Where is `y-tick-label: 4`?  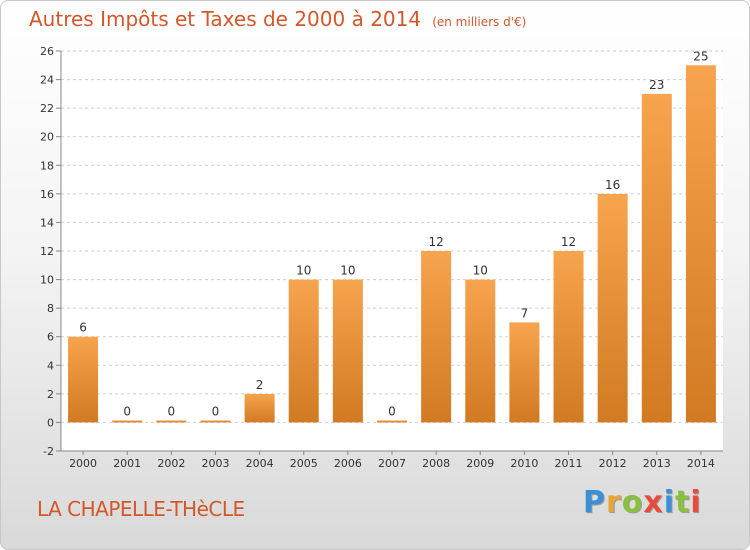 y-tick-label: 4 is located at coordinates (50, 365).